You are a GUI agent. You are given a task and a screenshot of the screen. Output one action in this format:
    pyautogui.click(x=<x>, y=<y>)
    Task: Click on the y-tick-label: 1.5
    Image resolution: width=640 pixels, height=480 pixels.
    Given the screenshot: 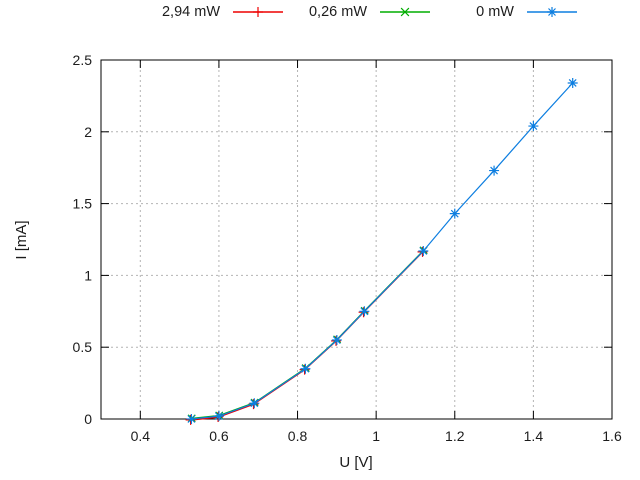 What is the action you would take?
    pyautogui.click(x=83, y=204)
    